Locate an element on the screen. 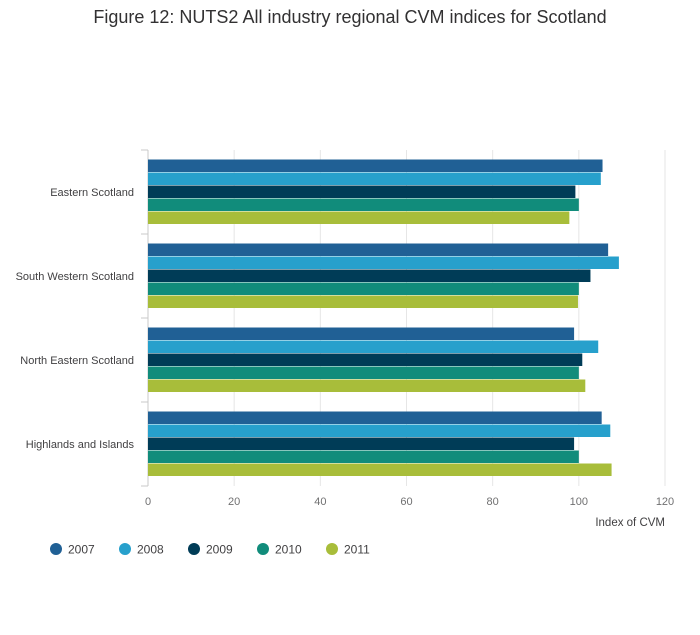 This screenshot has height=635, width=700. x-axis-title: Index of CVM is located at coordinates (630, 523).